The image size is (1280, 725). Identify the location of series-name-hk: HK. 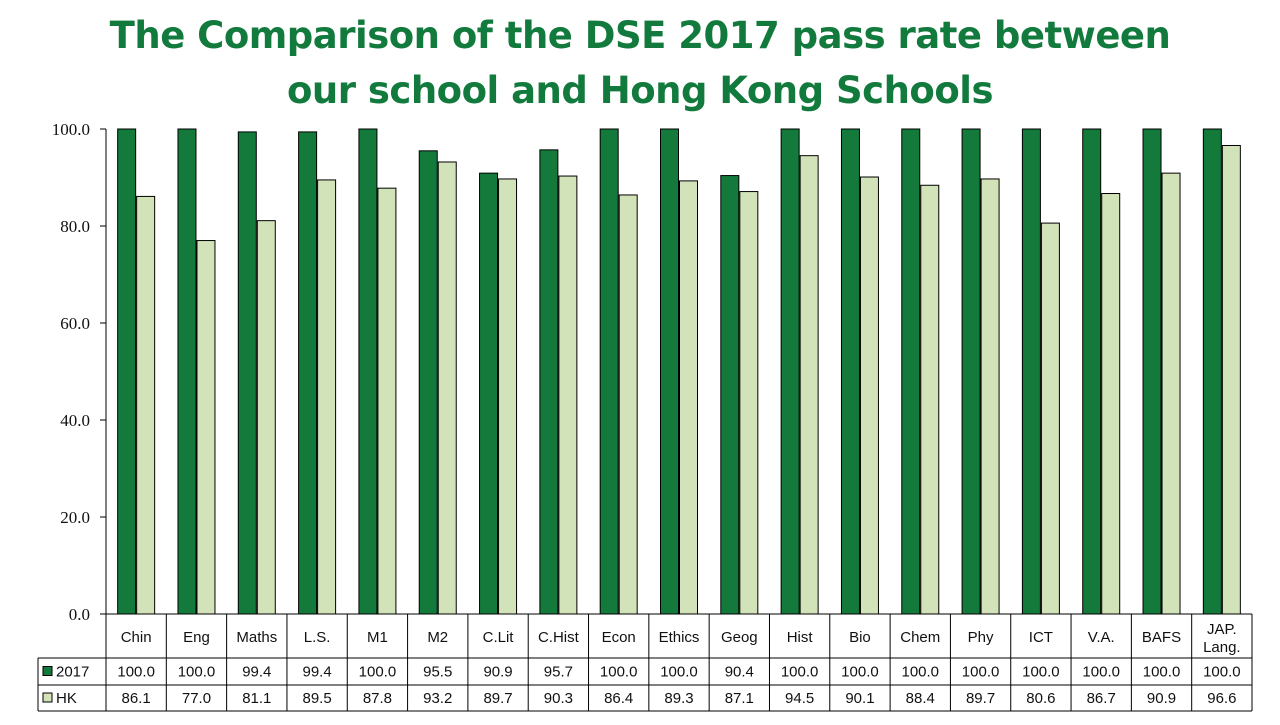
(66, 698).